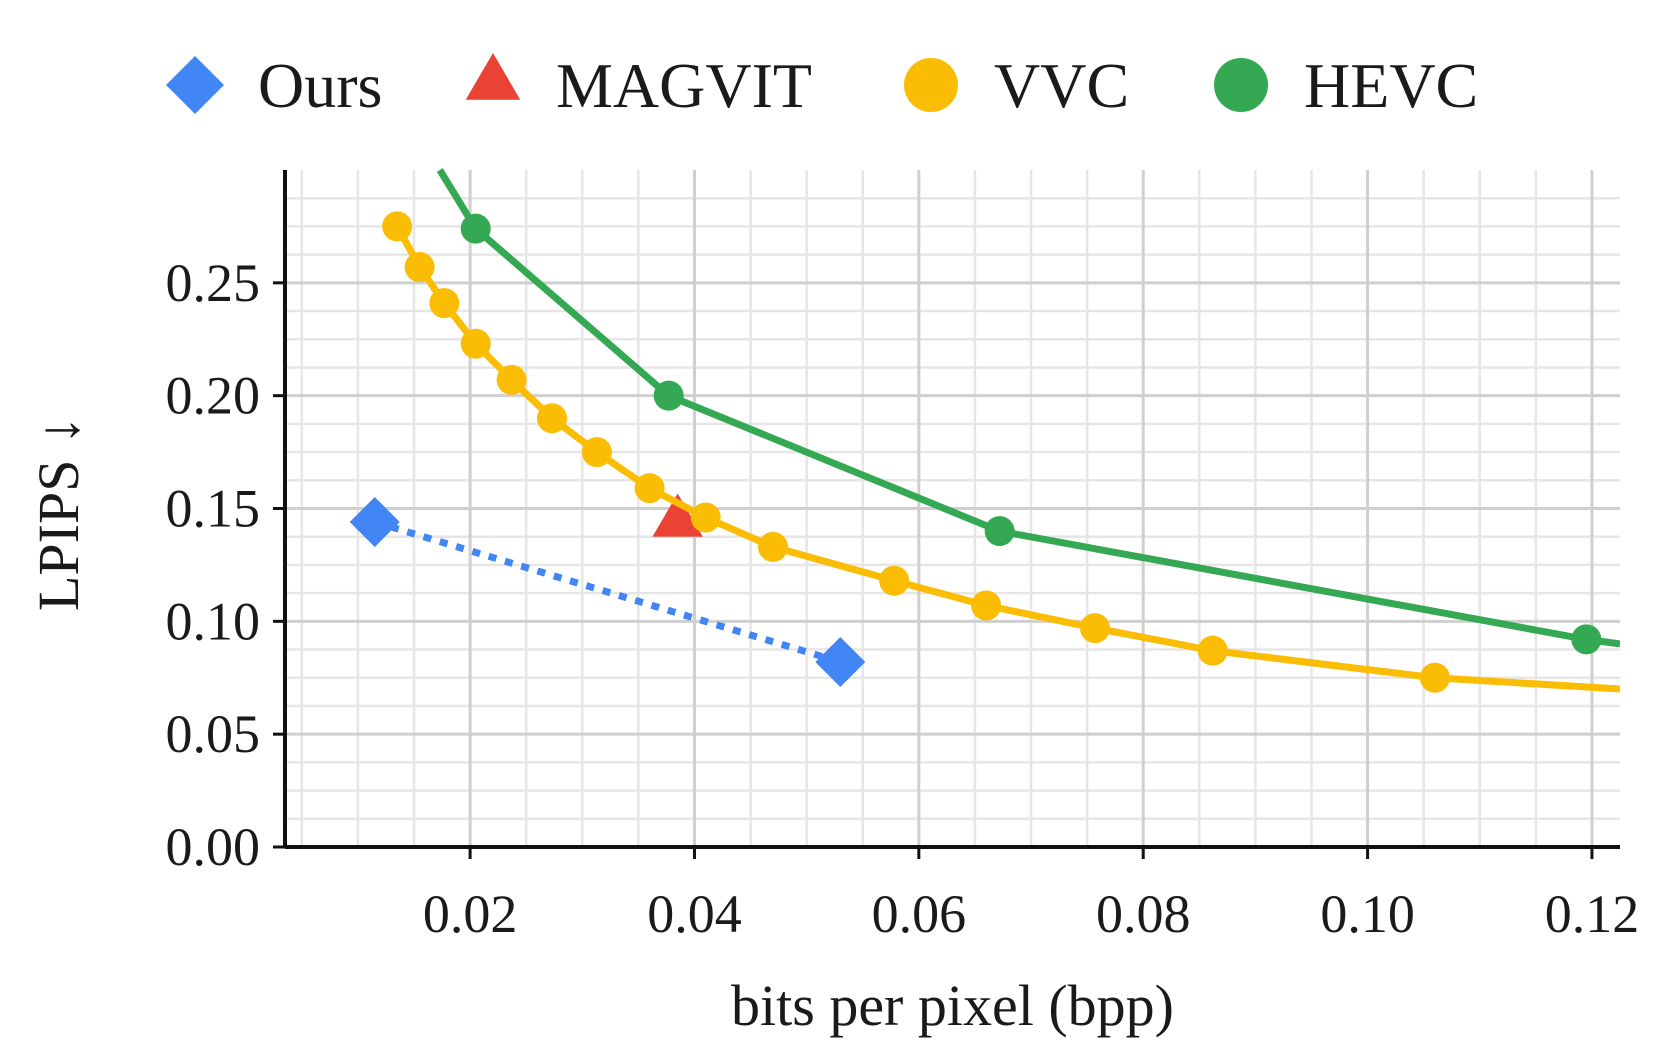 The width and height of the screenshot is (1661, 1046). Describe the element at coordinates (213, 621) in the screenshot. I see `y-tick-label: 0.10` at that location.